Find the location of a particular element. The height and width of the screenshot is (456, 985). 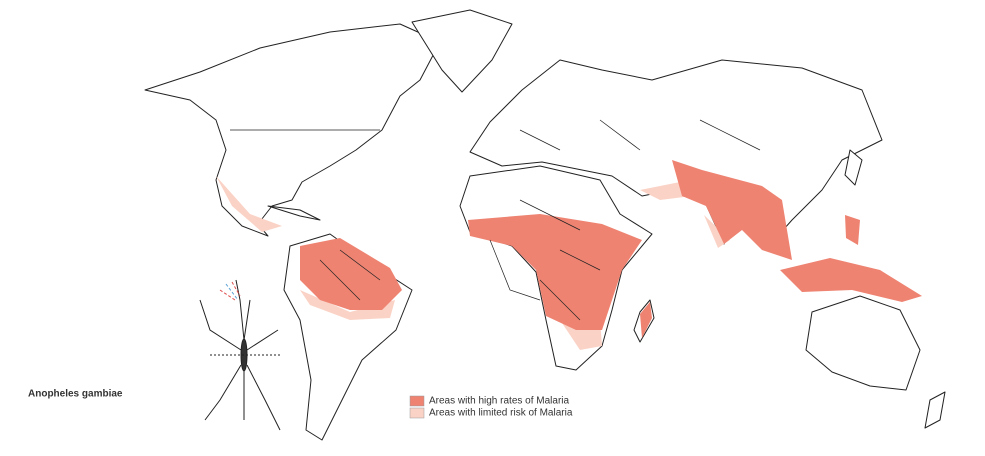

caribbean is located at coordinates (294, 213).